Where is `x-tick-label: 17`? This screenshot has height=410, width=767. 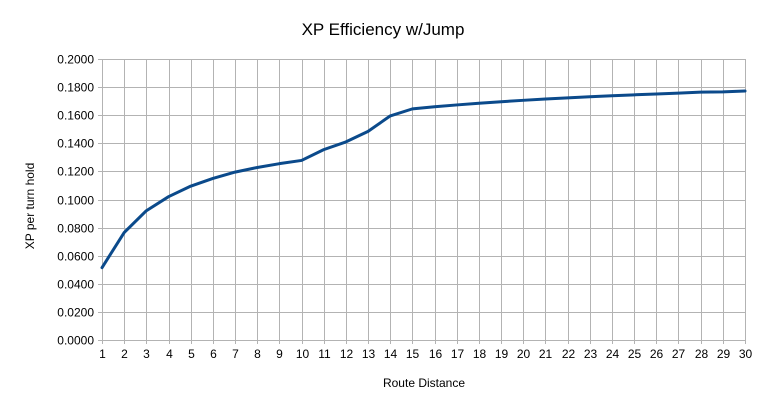
x-tick-label: 17 is located at coordinates (458, 354).